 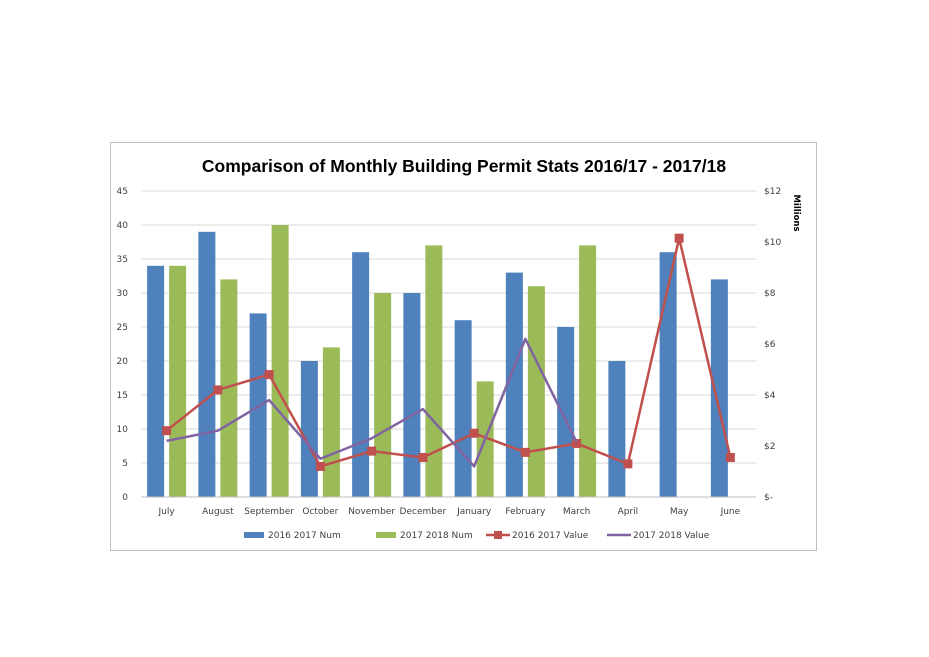 What do you see at coordinates (123, 226) in the screenshot?
I see `left-tick-label: 40` at bounding box center [123, 226].